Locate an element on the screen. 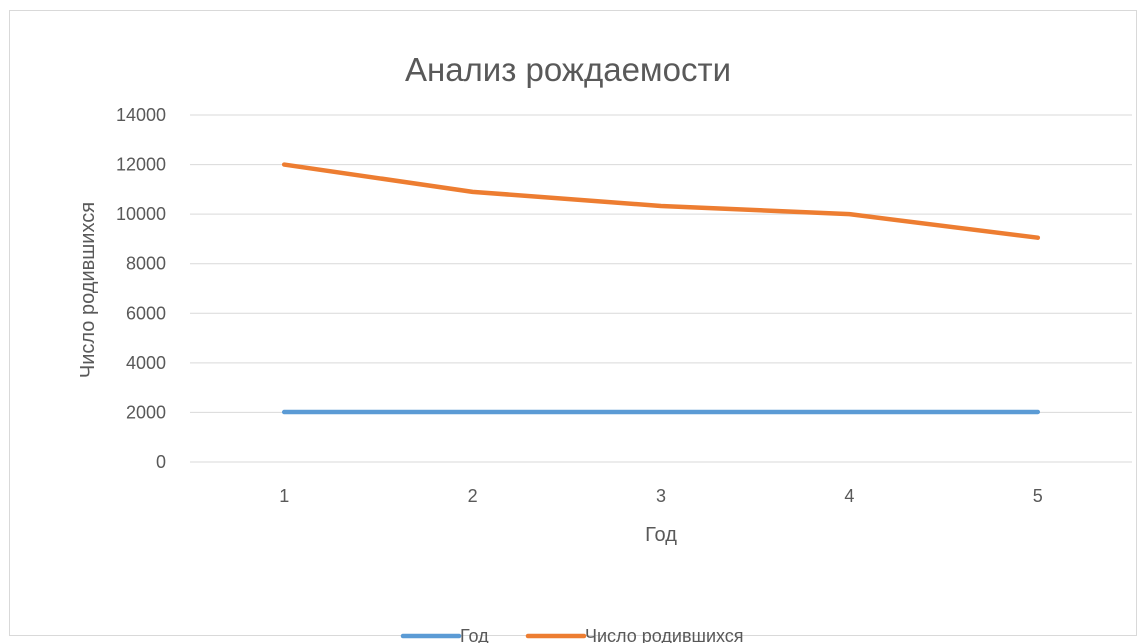  chart-title: Анализ рождаемости is located at coordinates (568, 69).